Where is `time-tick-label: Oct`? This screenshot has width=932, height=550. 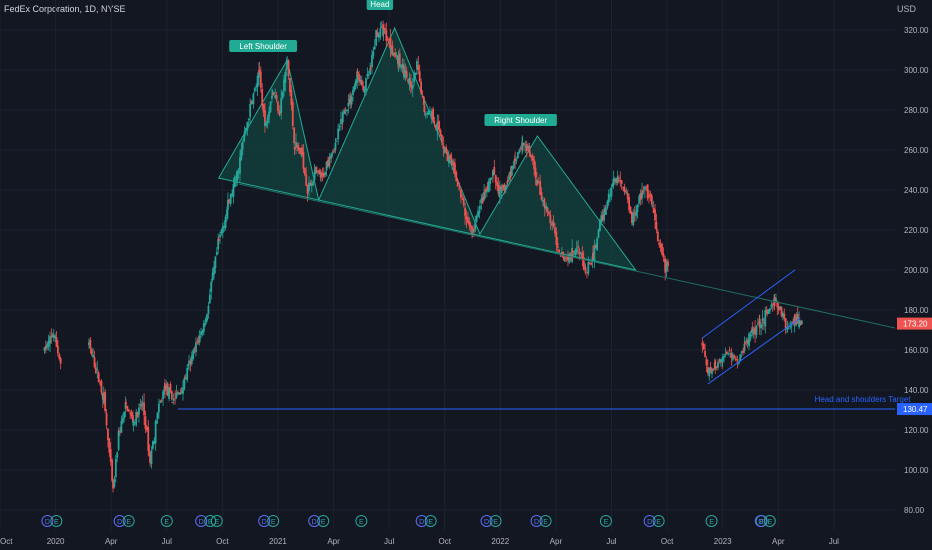
time-tick-label: Oct is located at coordinates (6, 541).